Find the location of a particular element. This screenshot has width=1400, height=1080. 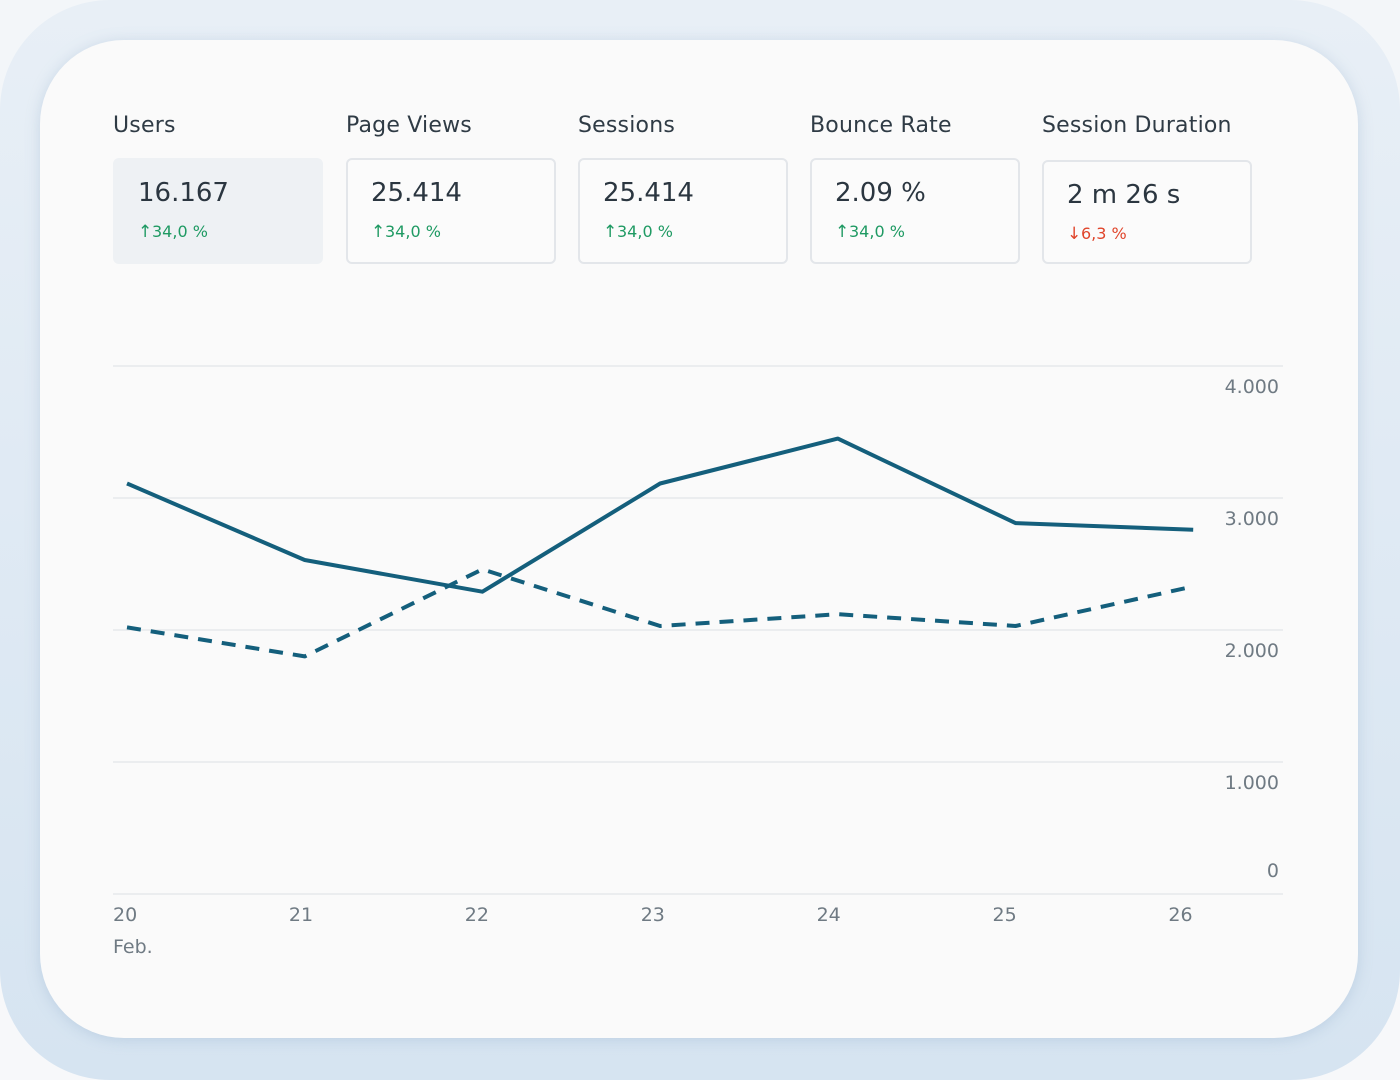

y-tick-label: 1.000 is located at coordinates (1252, 783).